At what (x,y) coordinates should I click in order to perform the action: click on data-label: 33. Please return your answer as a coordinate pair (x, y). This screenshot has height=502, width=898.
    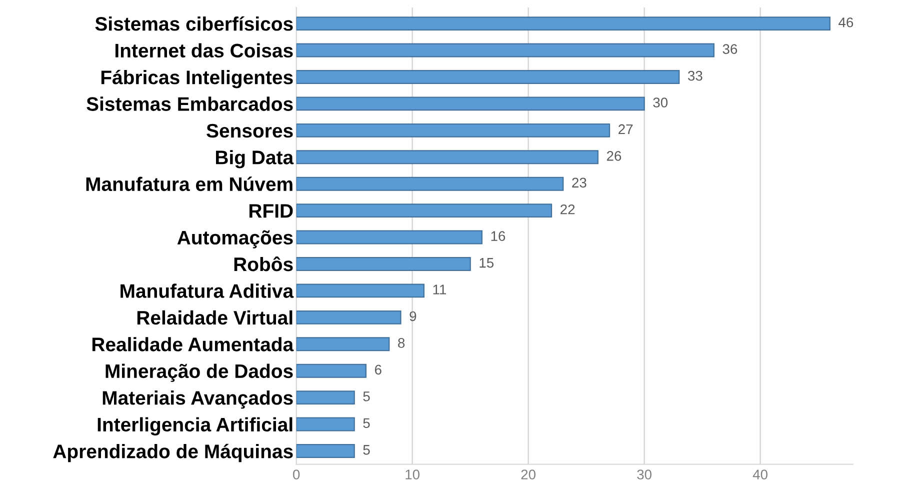
    Looking at the image, I should click on (695, 75).